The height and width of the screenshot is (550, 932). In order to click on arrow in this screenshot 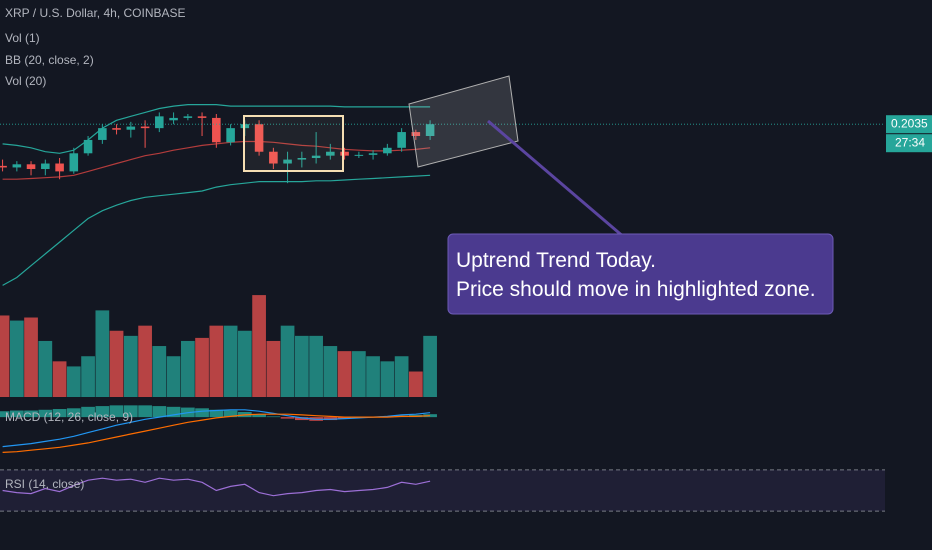, I will do `click(556, 179)`.